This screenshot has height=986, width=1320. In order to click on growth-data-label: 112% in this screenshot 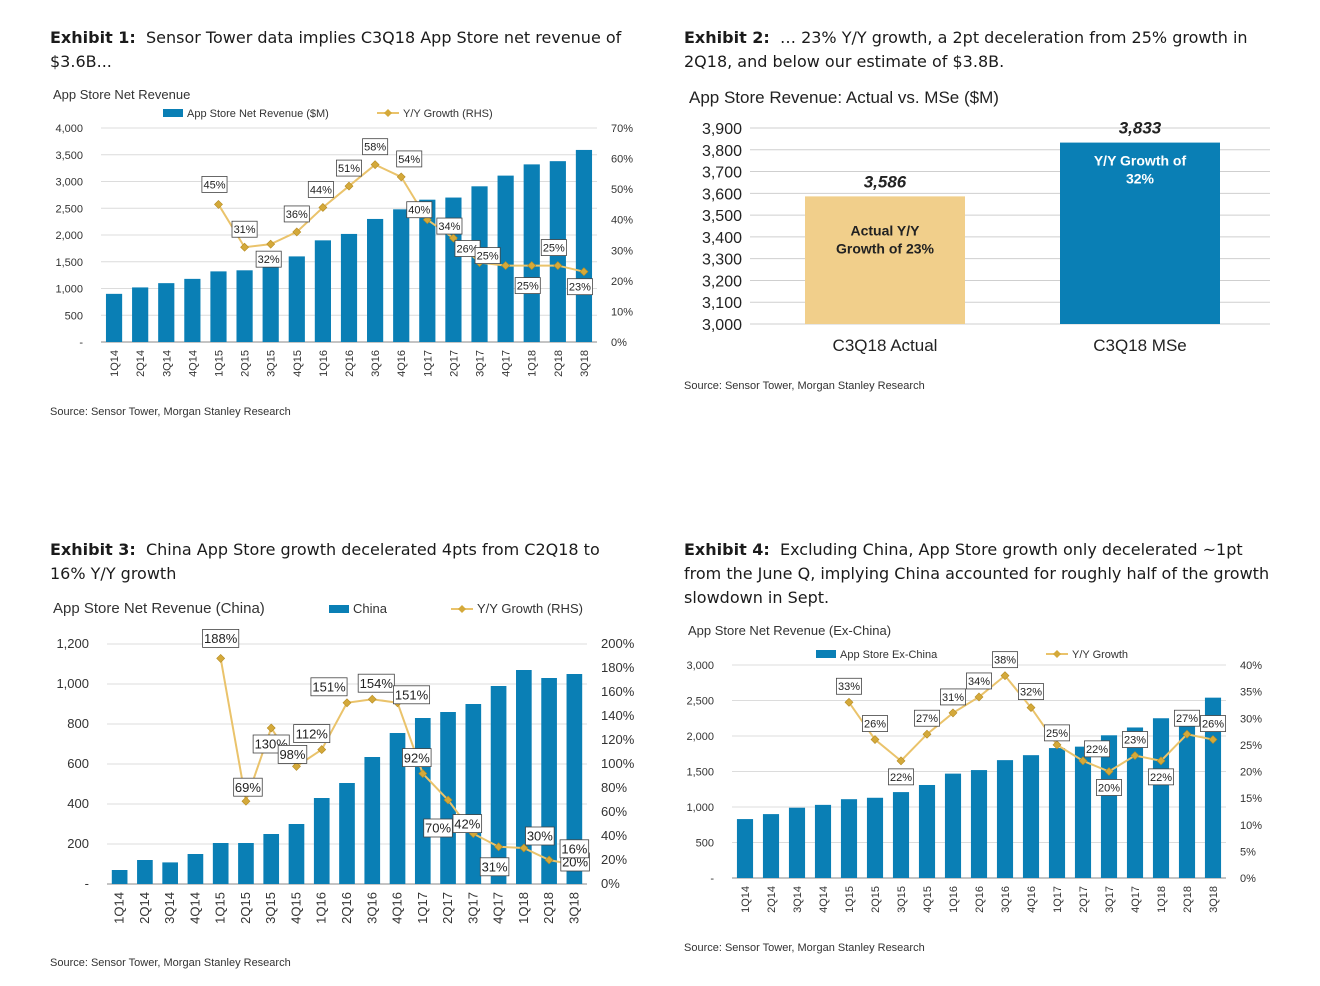, I will do `click(312, 733)`.